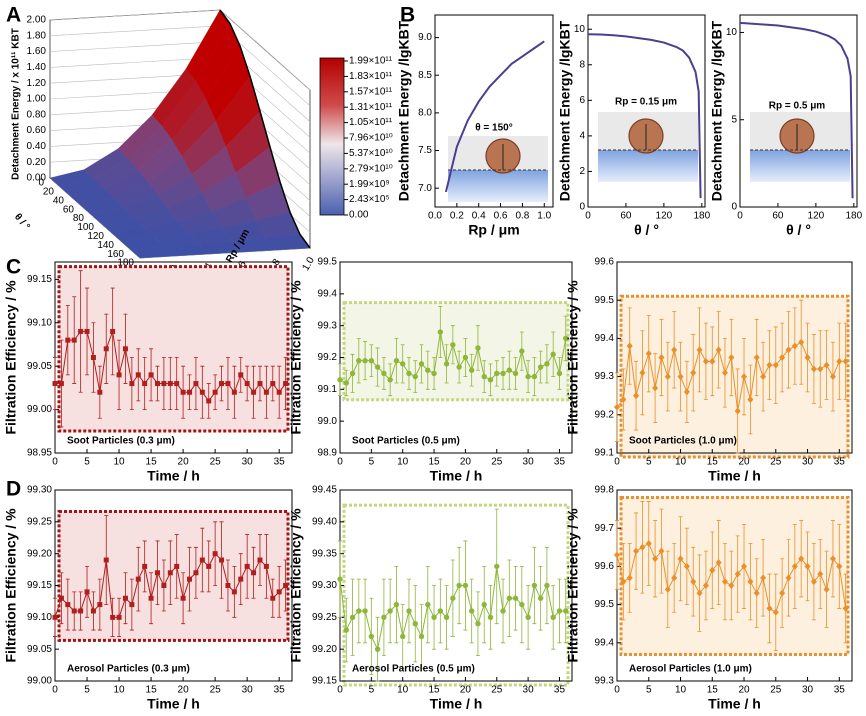  What do you see at coordinates (13, 267) in the screenshot?
I see `panel-label: C` at bounding box center [13, 267].